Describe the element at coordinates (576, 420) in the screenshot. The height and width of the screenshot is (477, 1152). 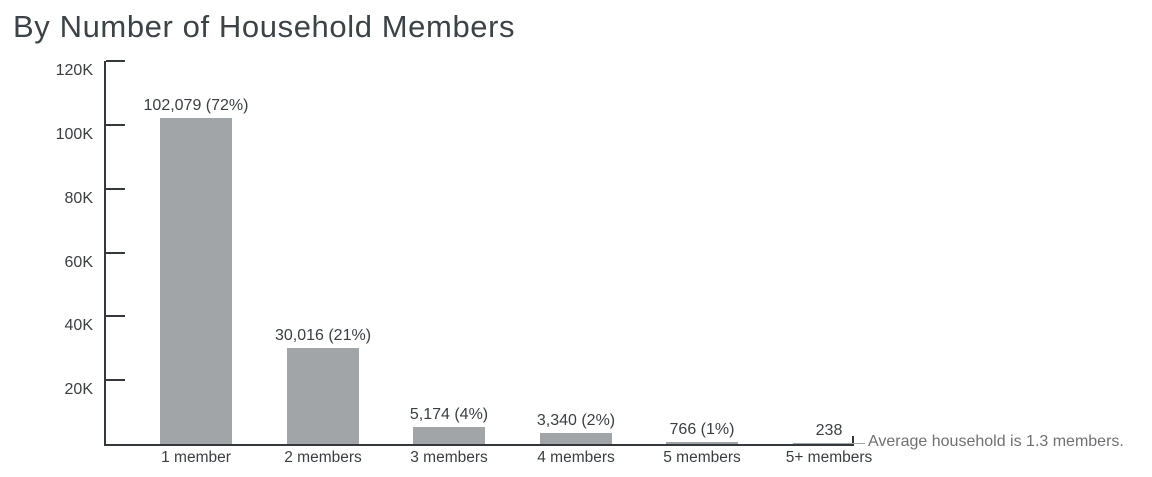
I see `bar-value-label-4-members: 3,340 (2%)` at that location.